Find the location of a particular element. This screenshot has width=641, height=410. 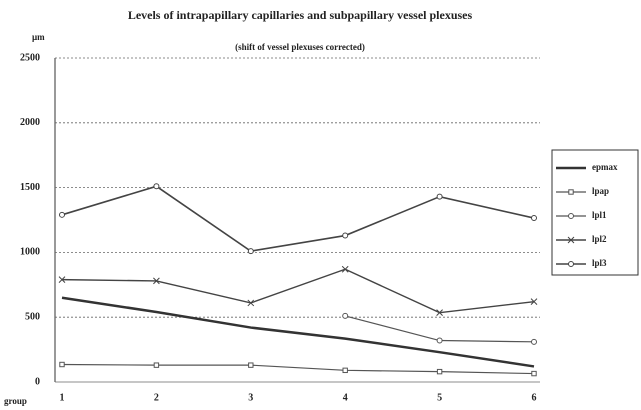

y-tick-label: 2000 is located at coordinates (30, 122).